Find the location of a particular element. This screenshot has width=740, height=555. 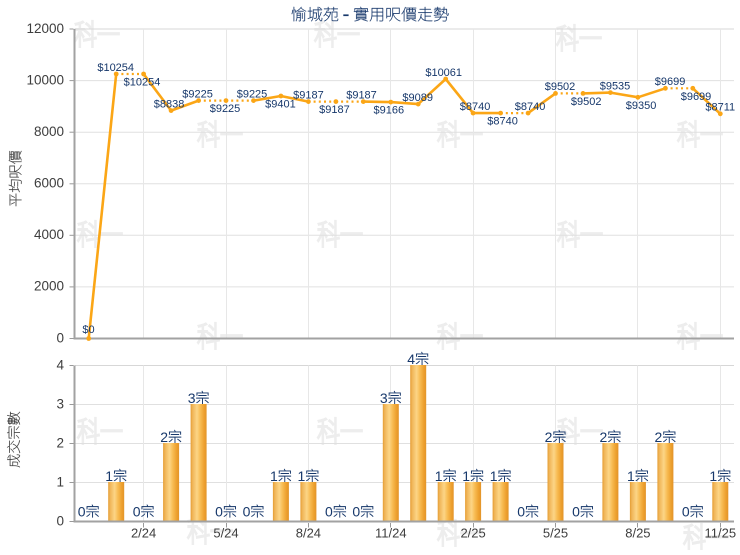

svg-text: 2/25 is located at coordinates (472, 533).